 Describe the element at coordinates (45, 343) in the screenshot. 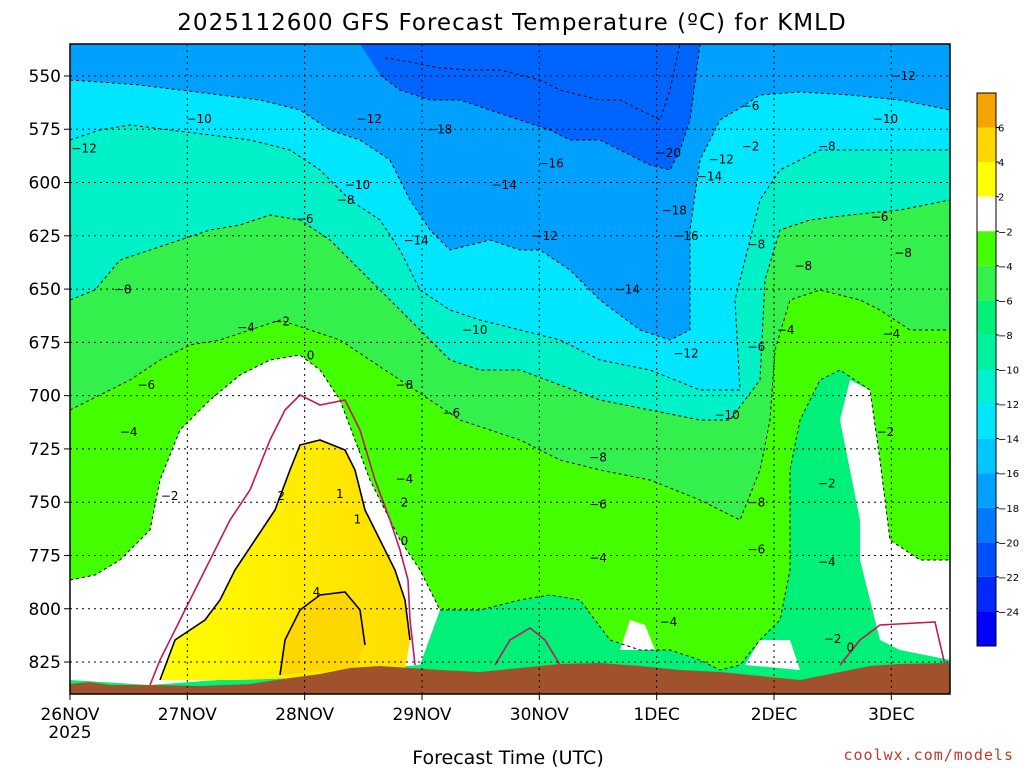

I see `y-tick-label: 675` at that location.